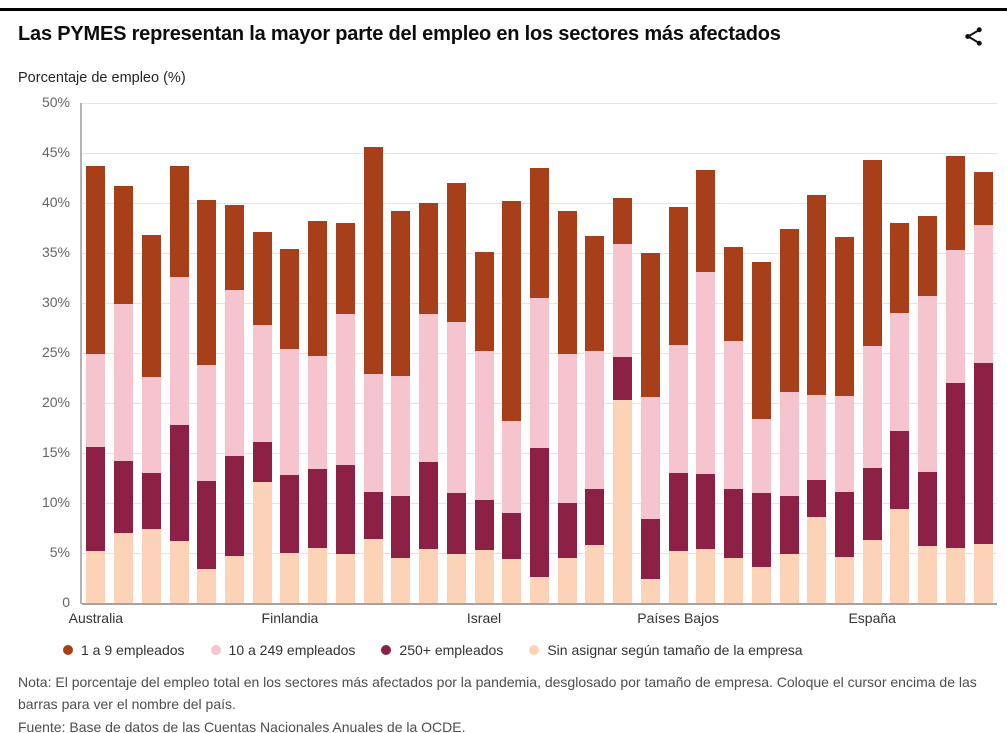  I want to click on share-icon, so click(973, 39).